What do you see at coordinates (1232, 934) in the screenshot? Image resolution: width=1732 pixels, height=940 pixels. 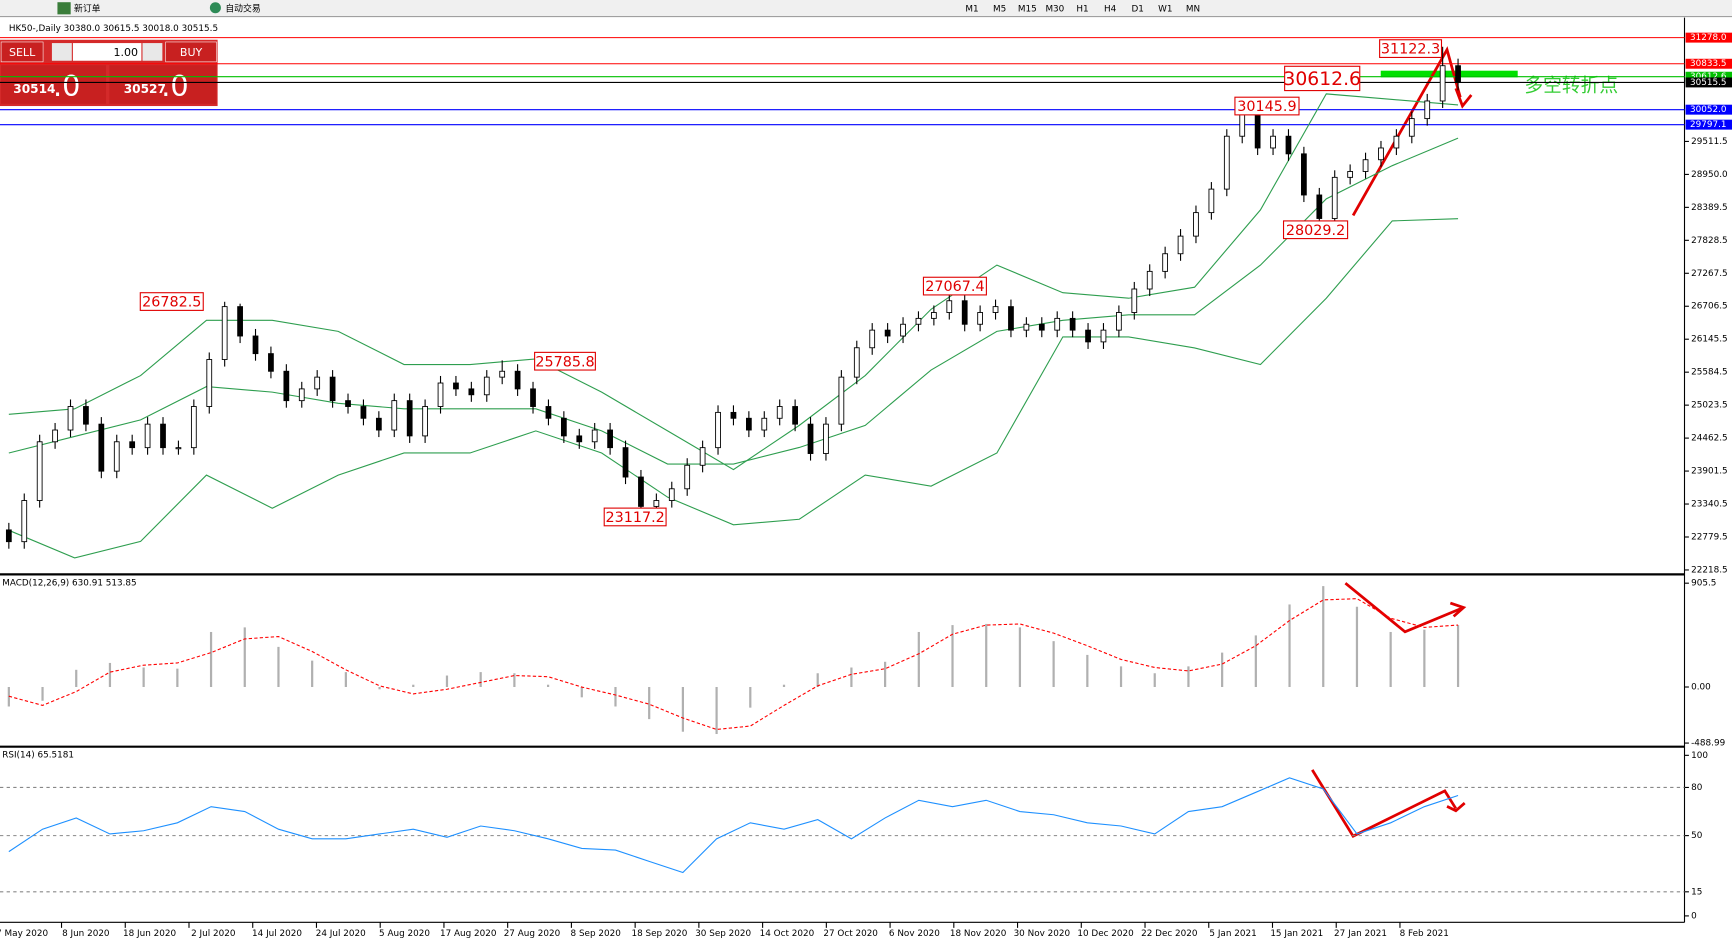 I see `time-label: 5 Jan 2021` at bounding box center [1232, 934].